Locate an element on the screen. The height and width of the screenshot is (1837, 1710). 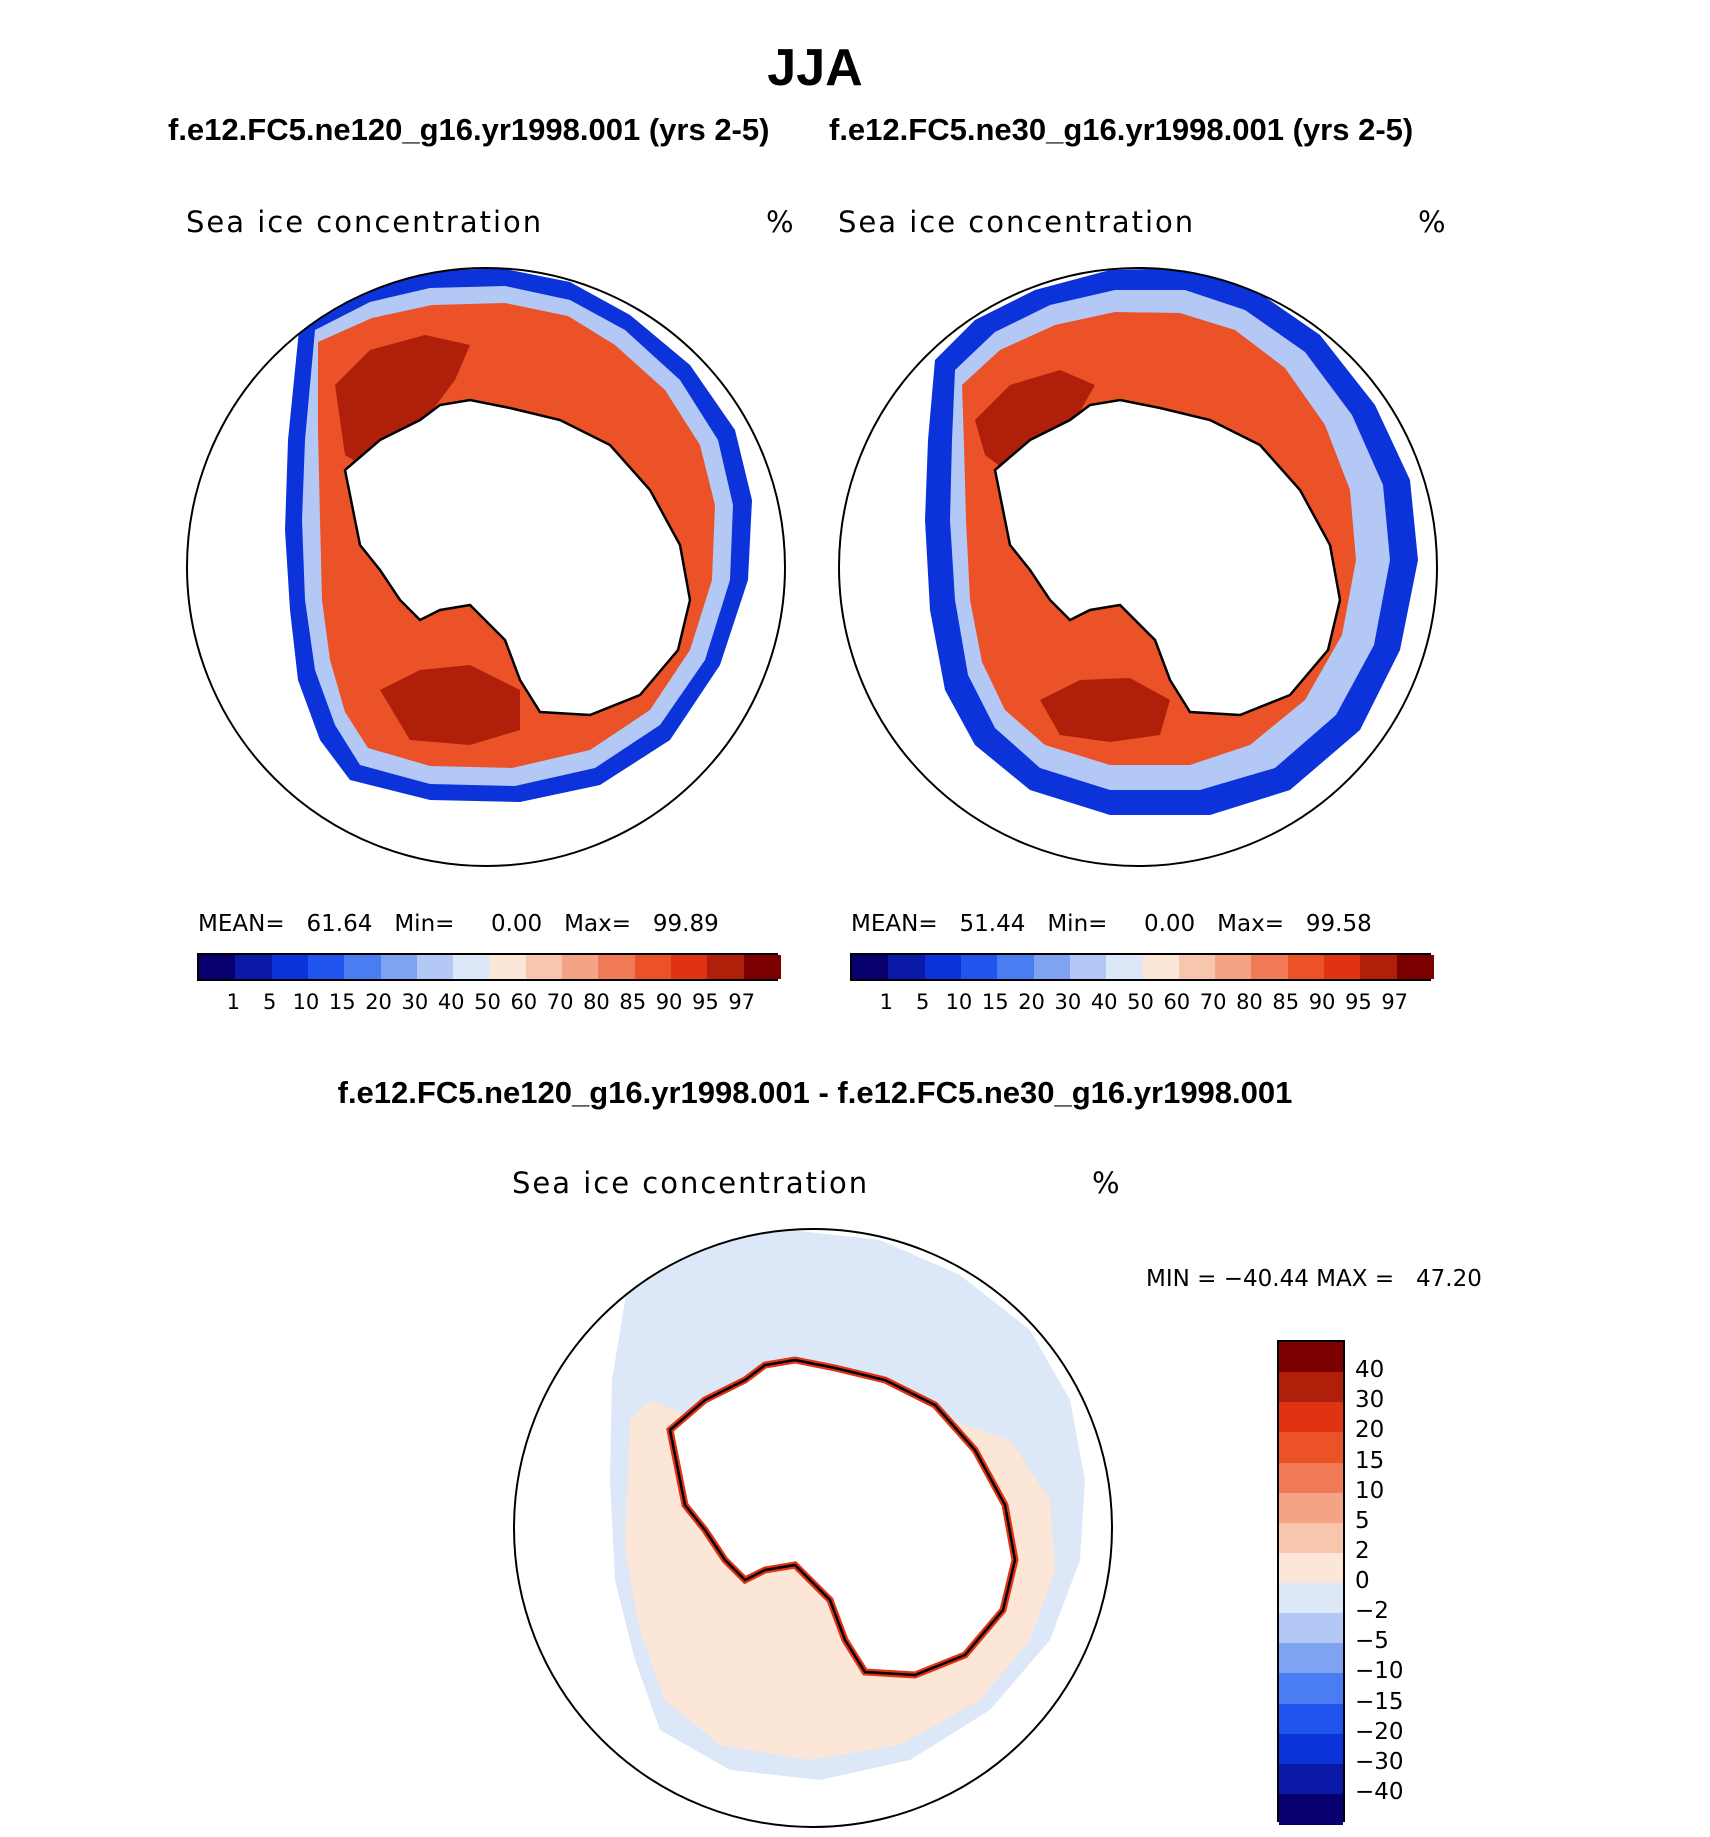
panel-1-map-frame is located at coordinates (486, 567).